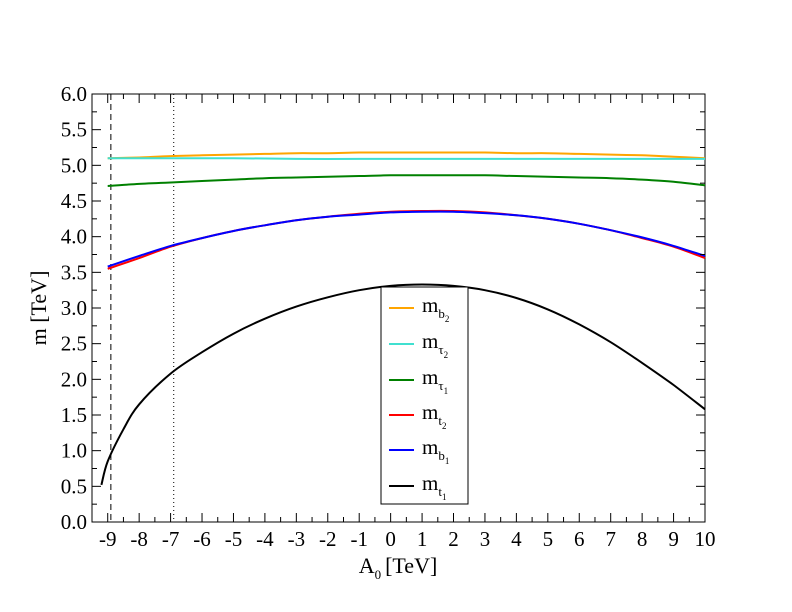 The image size is (792, 612). What do you see at coordinates (74, 379) in the screenshot?
I see `y-tick-label: 2.0` at bounding box center [74, 379].